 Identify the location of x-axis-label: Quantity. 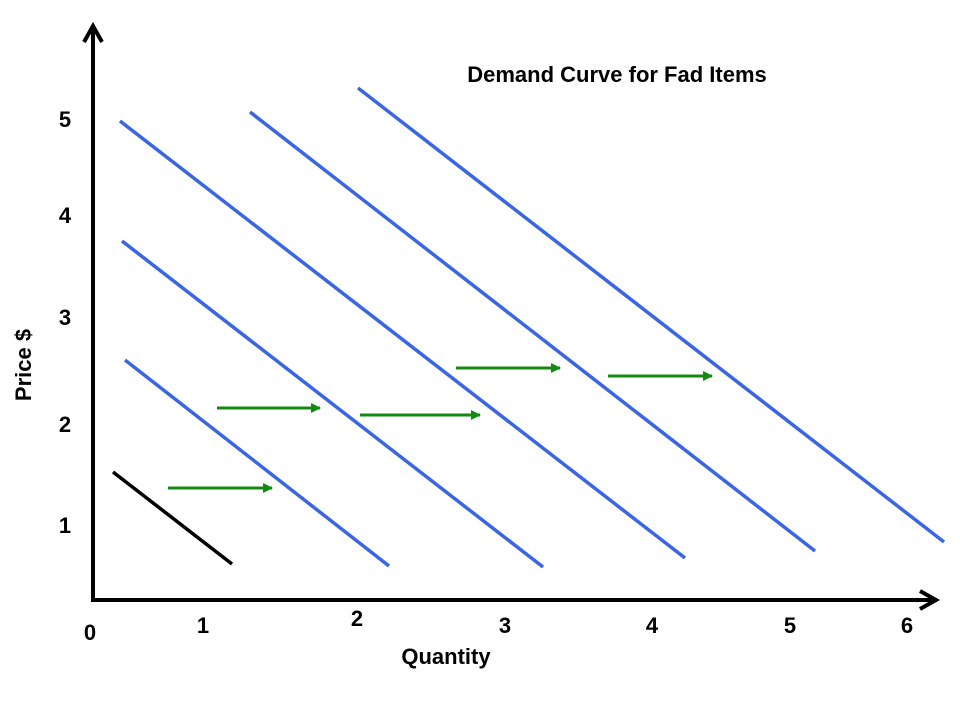
(446, 656).